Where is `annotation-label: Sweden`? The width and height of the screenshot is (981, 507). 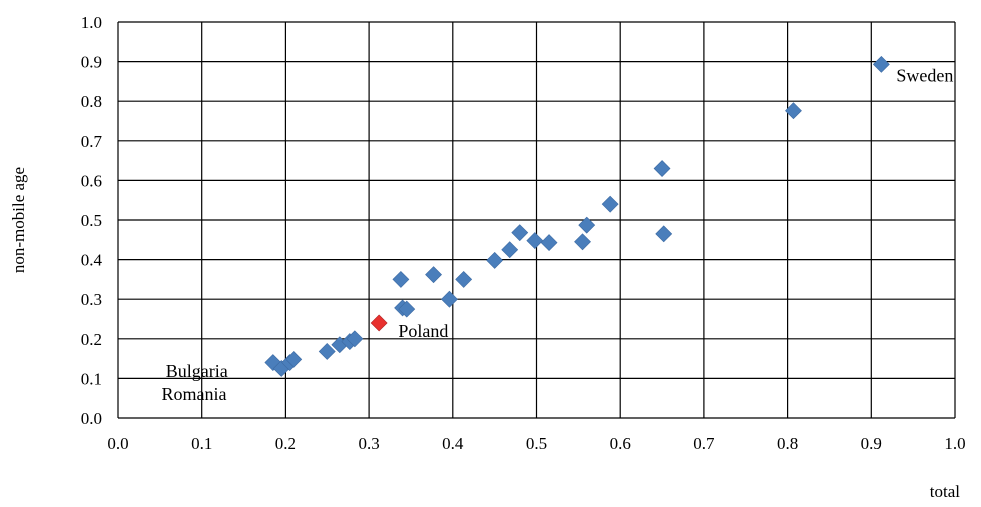
annotation-label: Sweden is located at coordinates (924, 75).